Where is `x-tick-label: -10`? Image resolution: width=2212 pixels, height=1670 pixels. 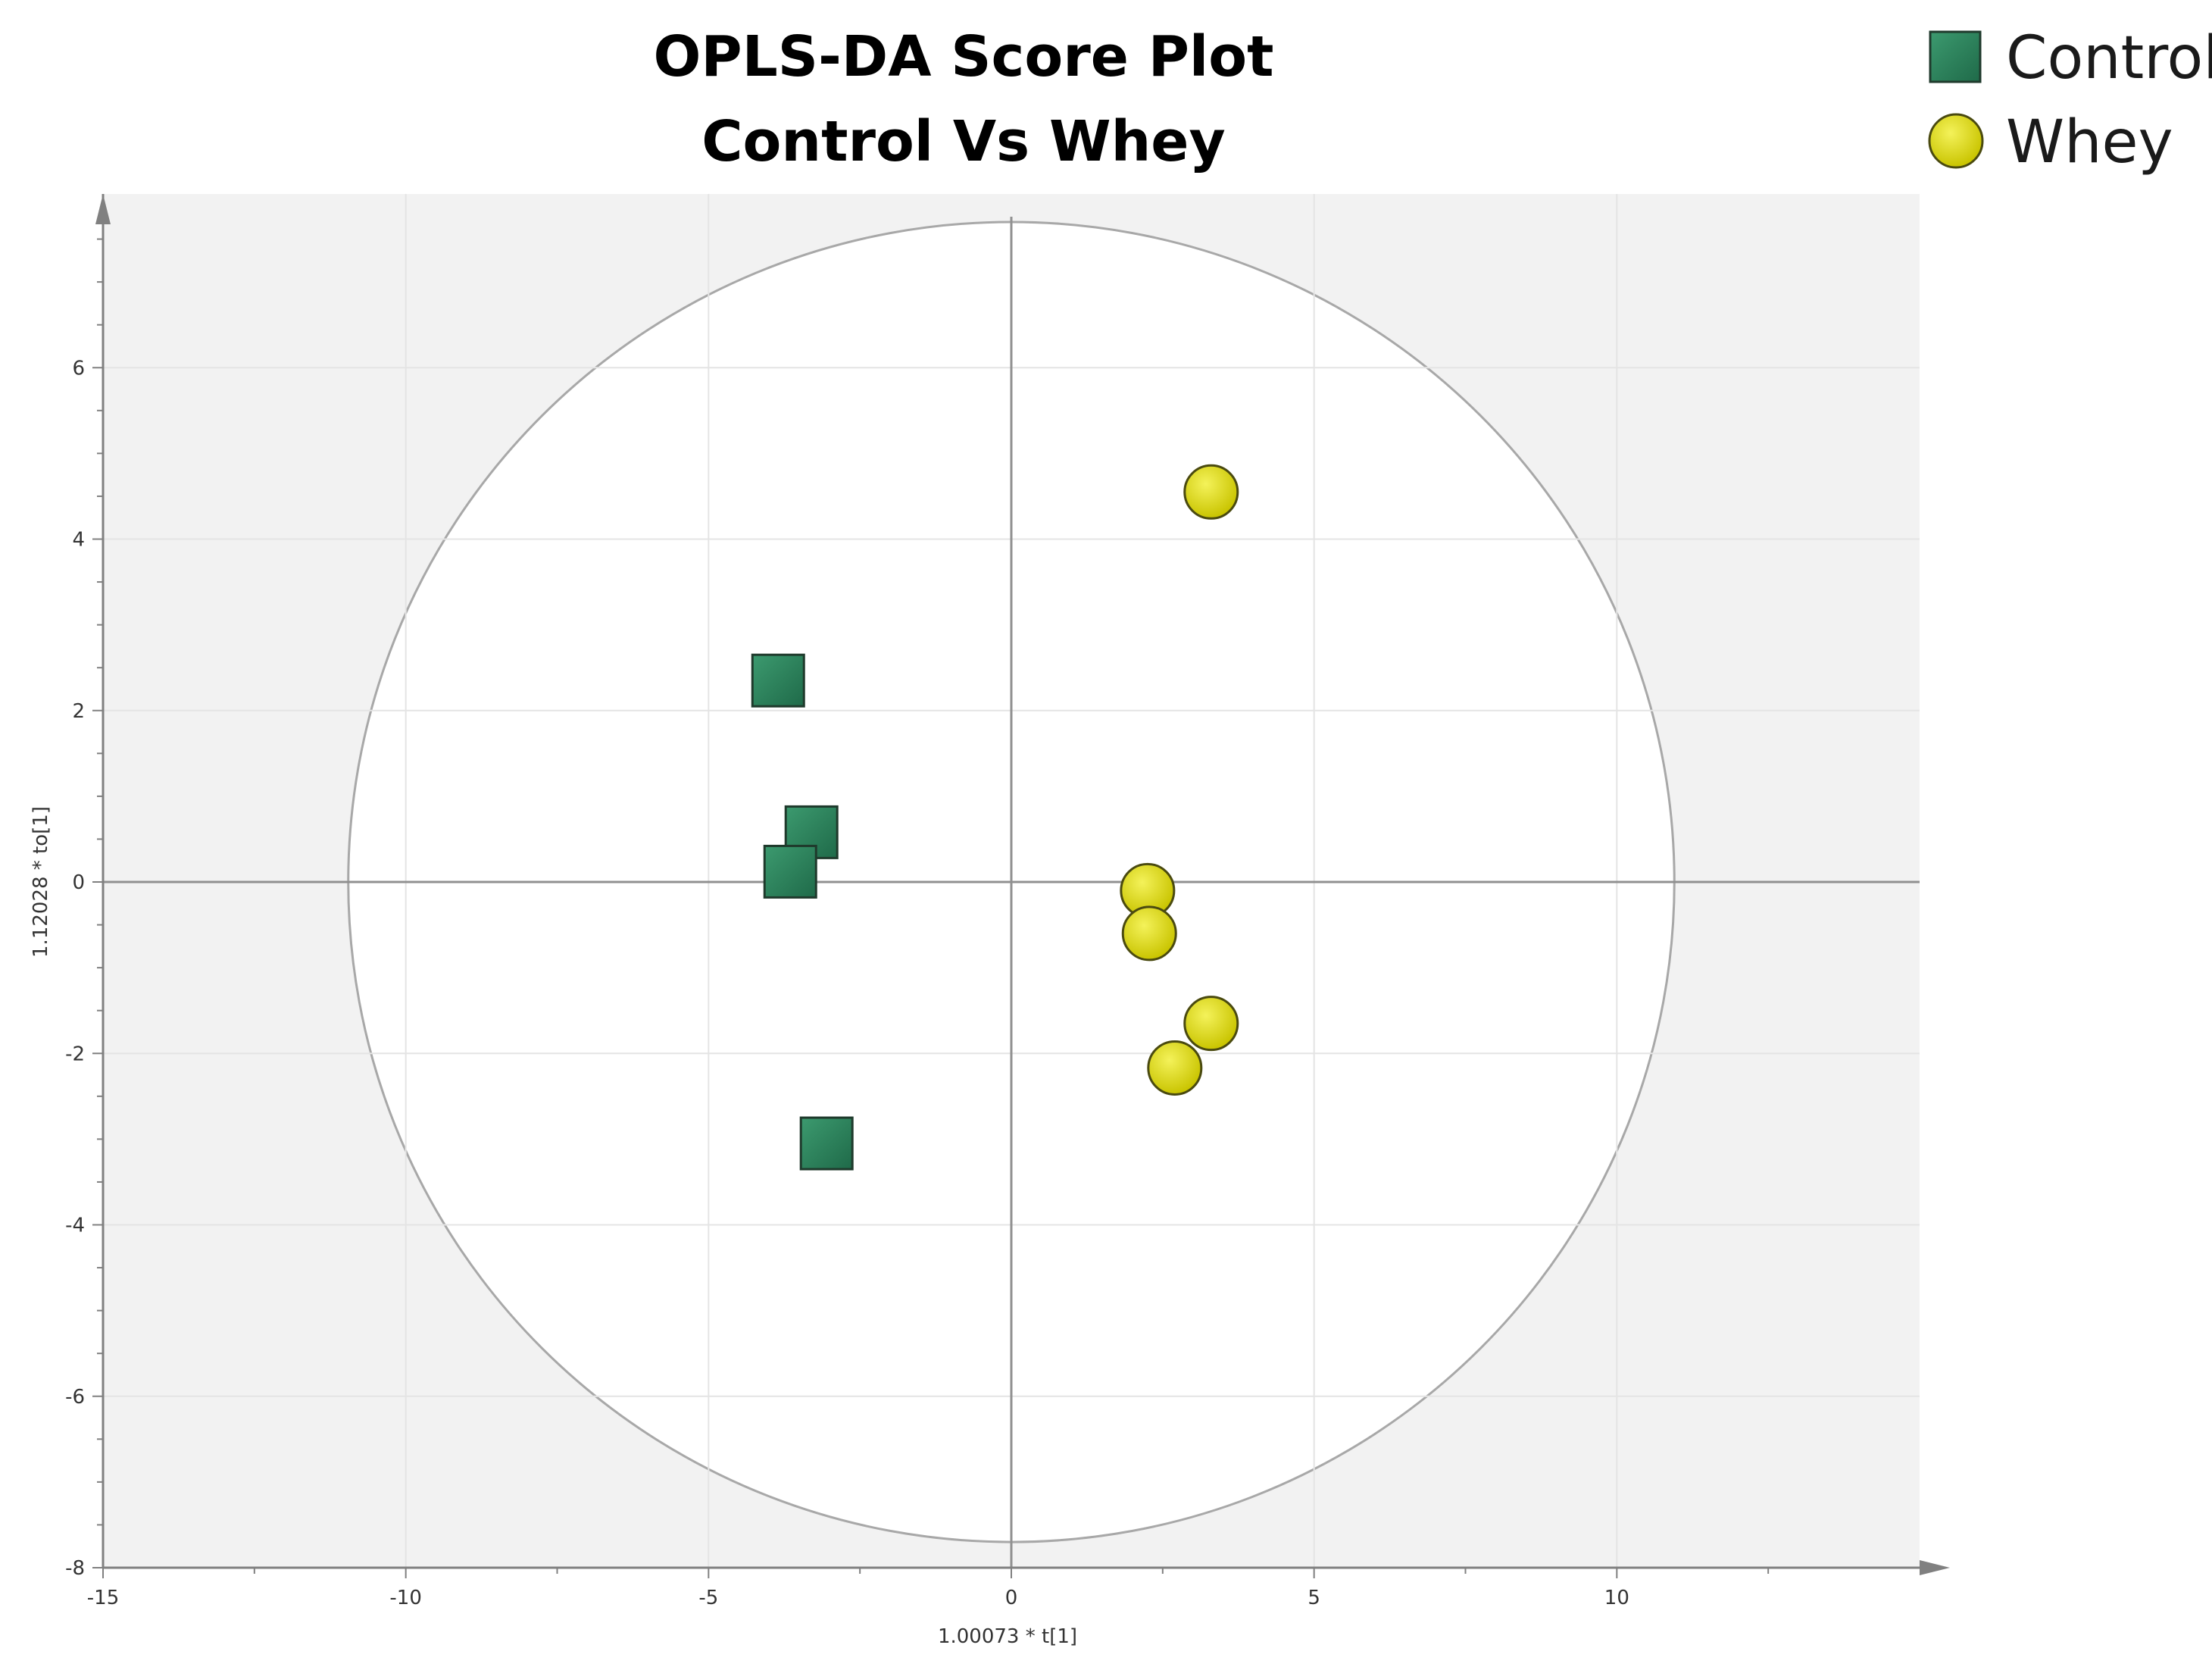
x-tick-label: -10 is located at coordinates (405, 1598).